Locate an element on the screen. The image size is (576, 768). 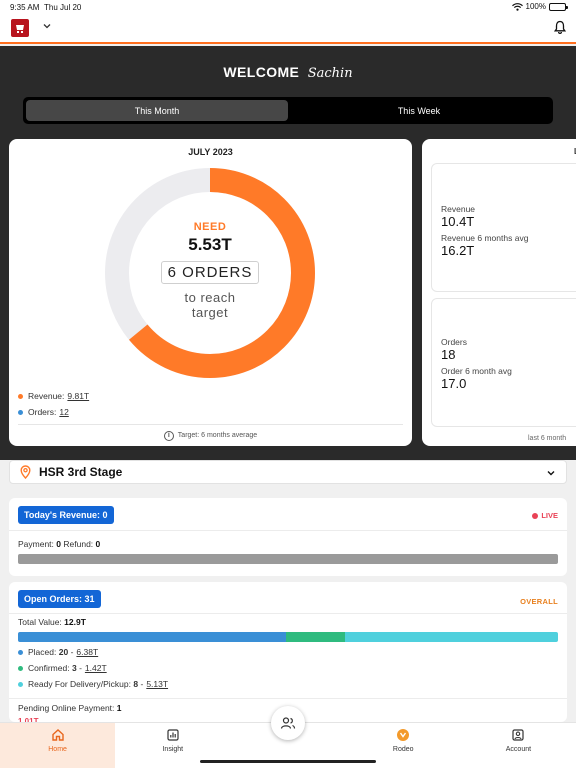
account-icon is located at coordinates (518, 735).